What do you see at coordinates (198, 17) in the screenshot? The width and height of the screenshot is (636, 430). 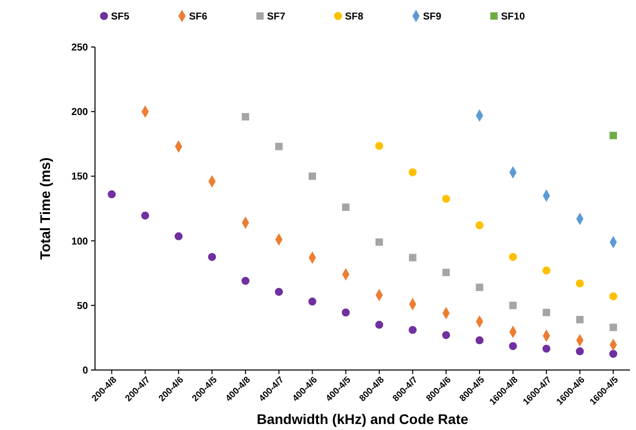 I see `legend-label: SF6` at bounding box center [198, 17].